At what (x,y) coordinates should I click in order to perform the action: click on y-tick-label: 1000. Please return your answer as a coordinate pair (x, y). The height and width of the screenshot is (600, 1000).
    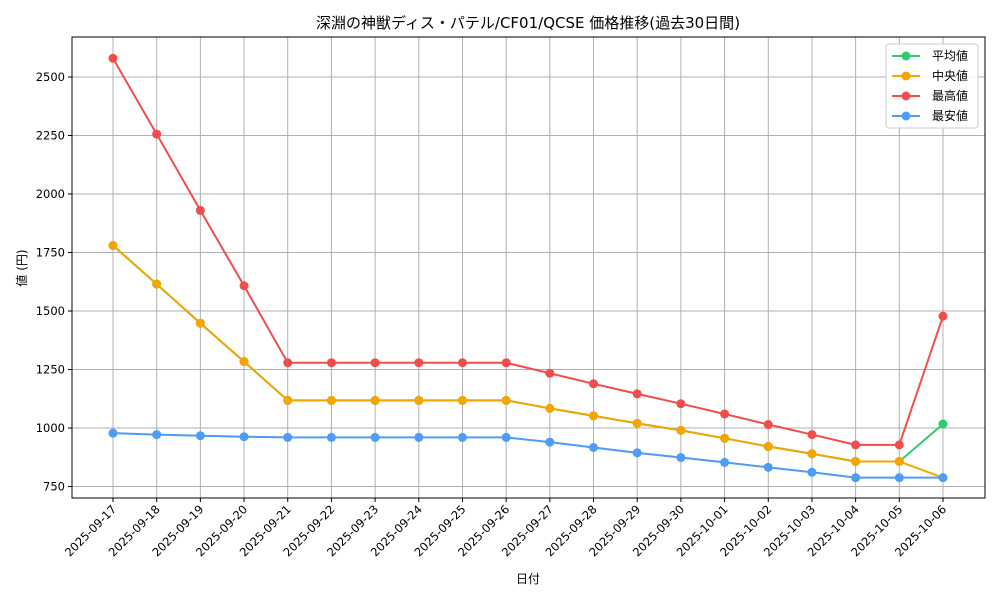
    Looking at the image, I should click on (50, 428).